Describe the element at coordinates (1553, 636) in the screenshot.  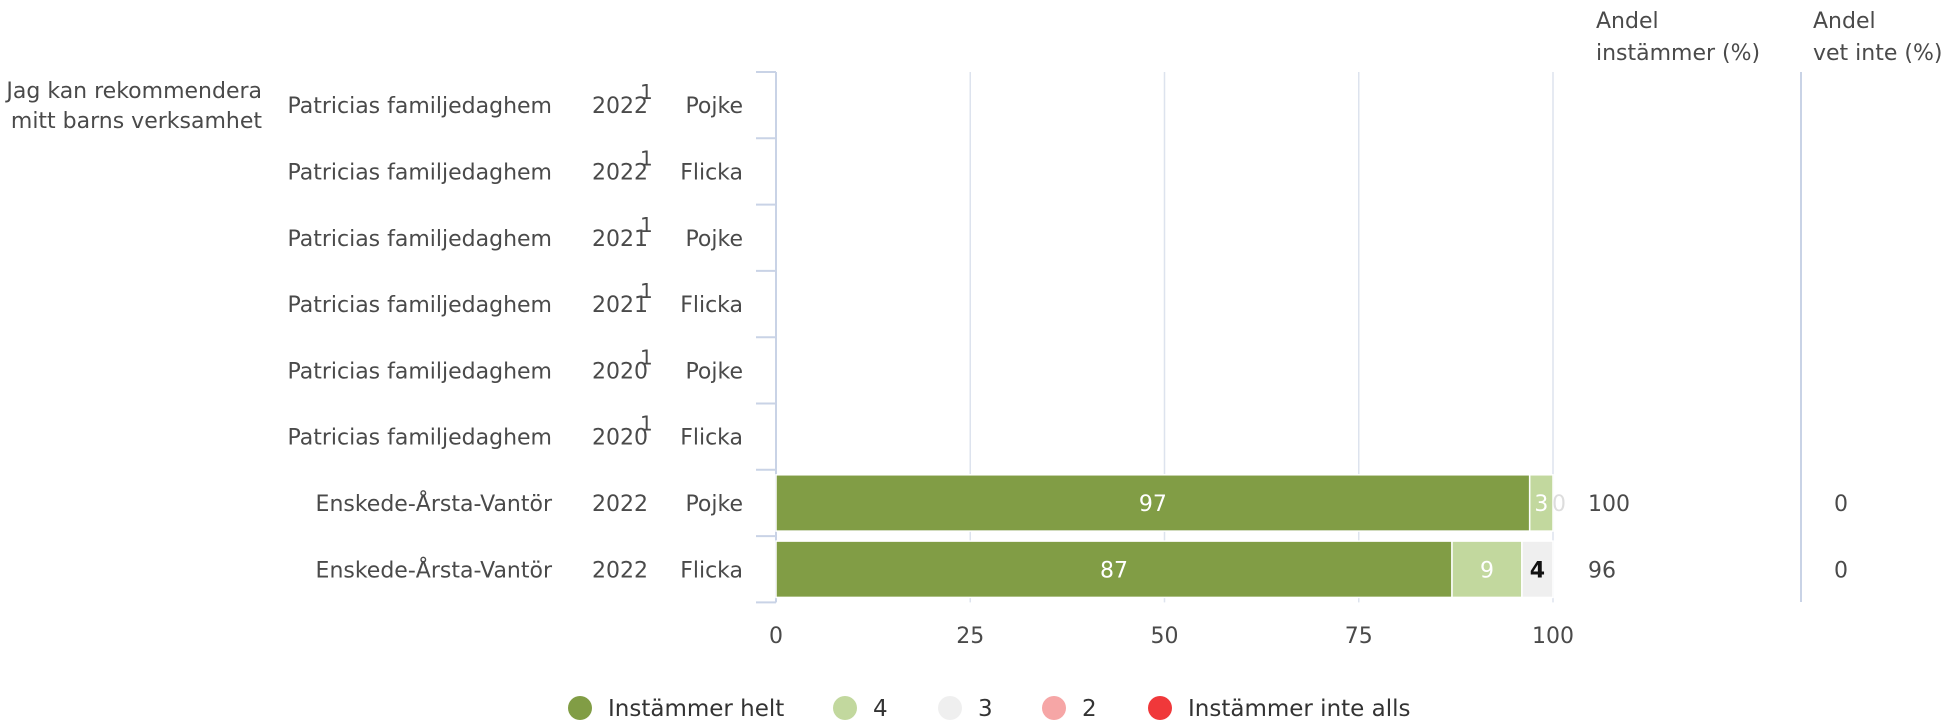
I see `x-tick-label: 100` at that location.